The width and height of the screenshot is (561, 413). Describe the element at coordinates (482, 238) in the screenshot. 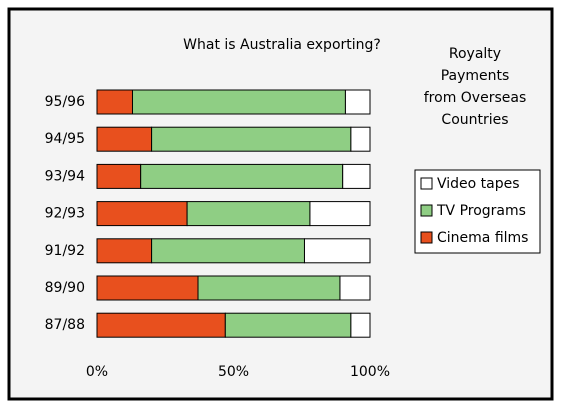

I see `legend-label: Cinema films` at that location.